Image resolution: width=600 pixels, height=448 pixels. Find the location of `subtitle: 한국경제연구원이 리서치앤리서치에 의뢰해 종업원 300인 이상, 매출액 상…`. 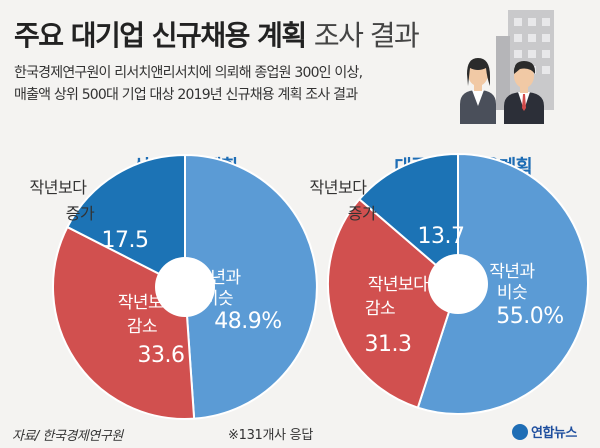

subtitle: 한국경제연구원이 리서치앤리서치에 의뢰해 종업원 300인 이상, 매출액 상… is located at coordinates (188, 84).